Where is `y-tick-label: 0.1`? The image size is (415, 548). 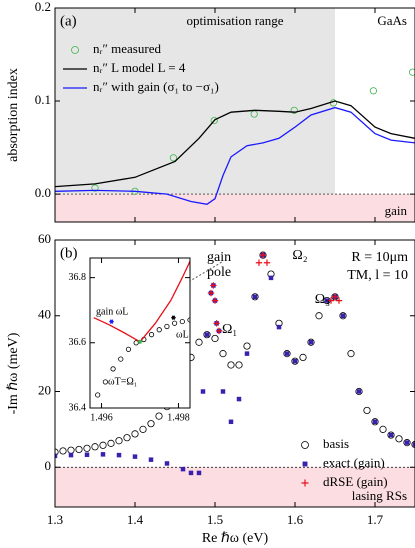
y-tick-label: 0.1 is located at coordinates (43, 99).